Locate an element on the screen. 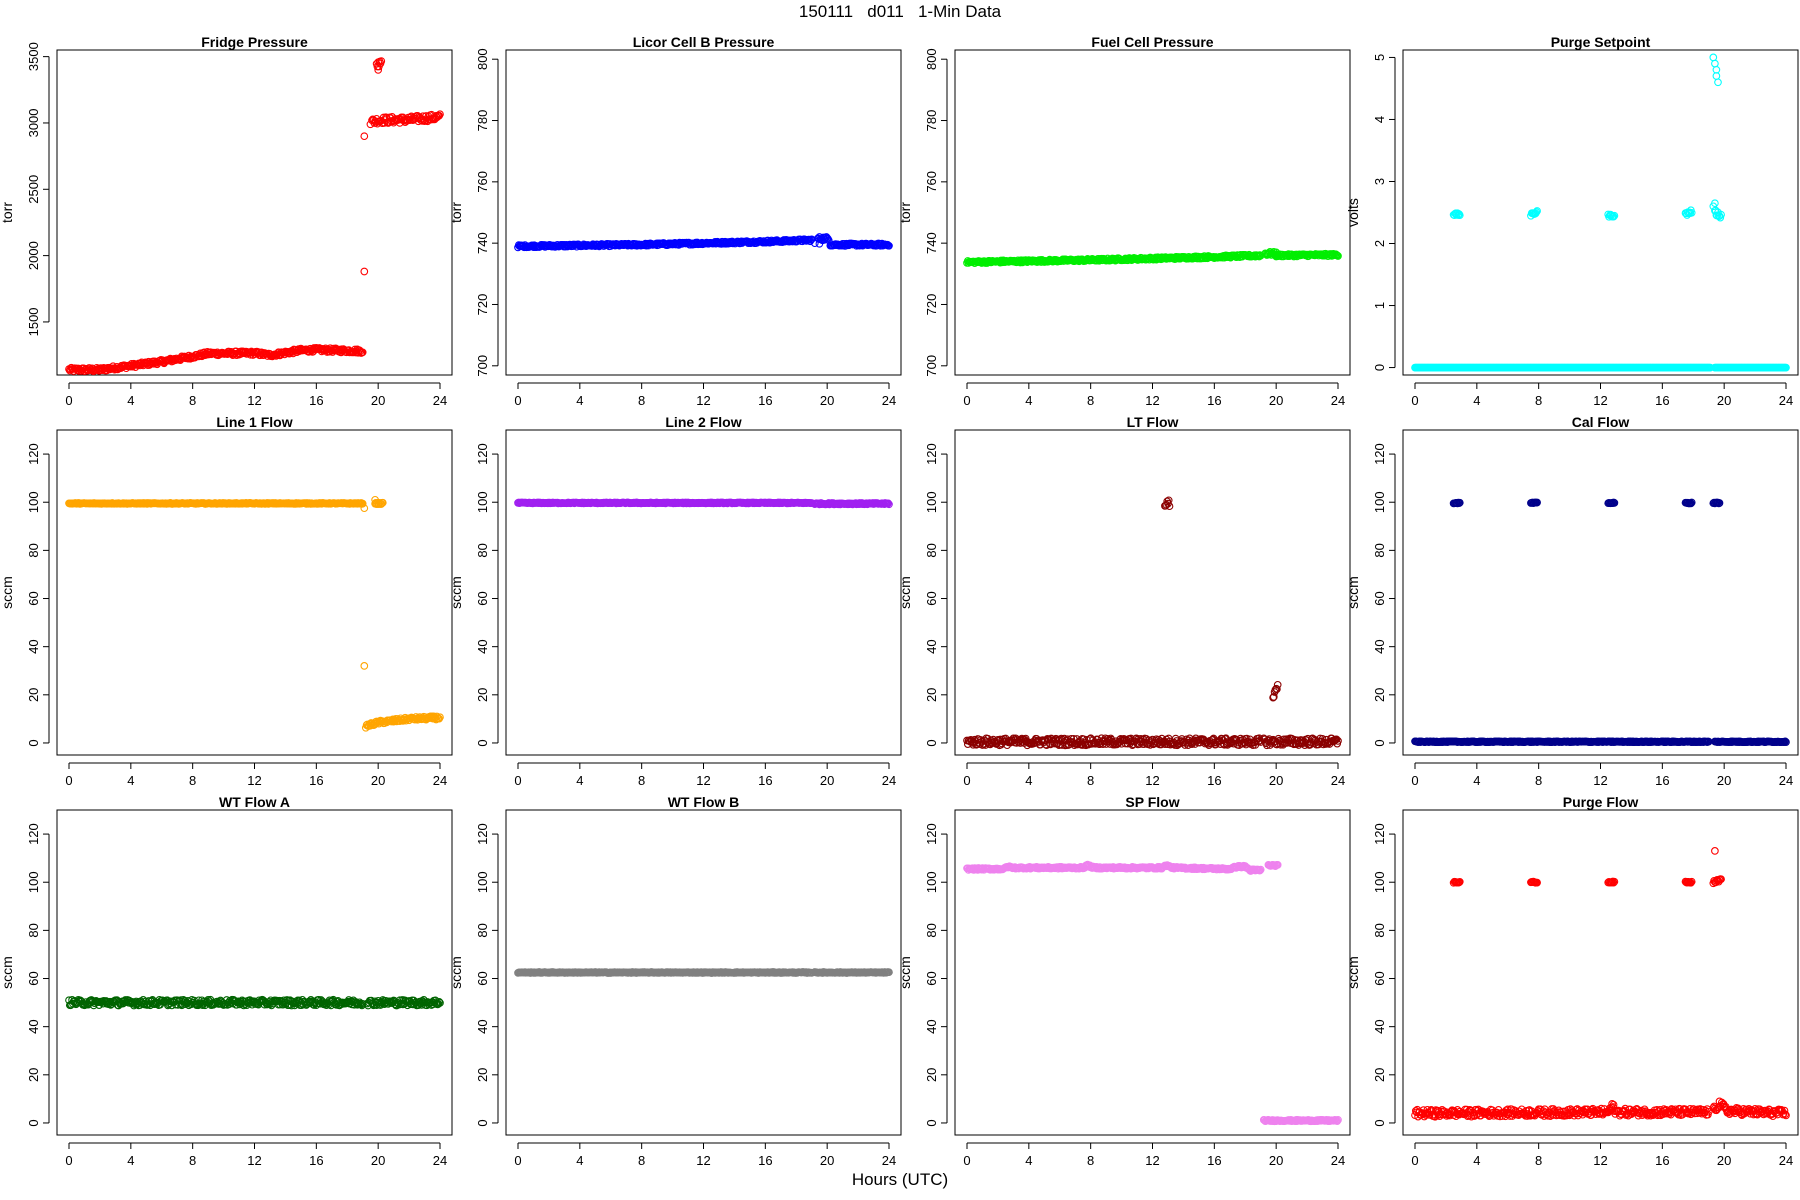  y-tick-label: 2 is located at coordinates (1379, 243).